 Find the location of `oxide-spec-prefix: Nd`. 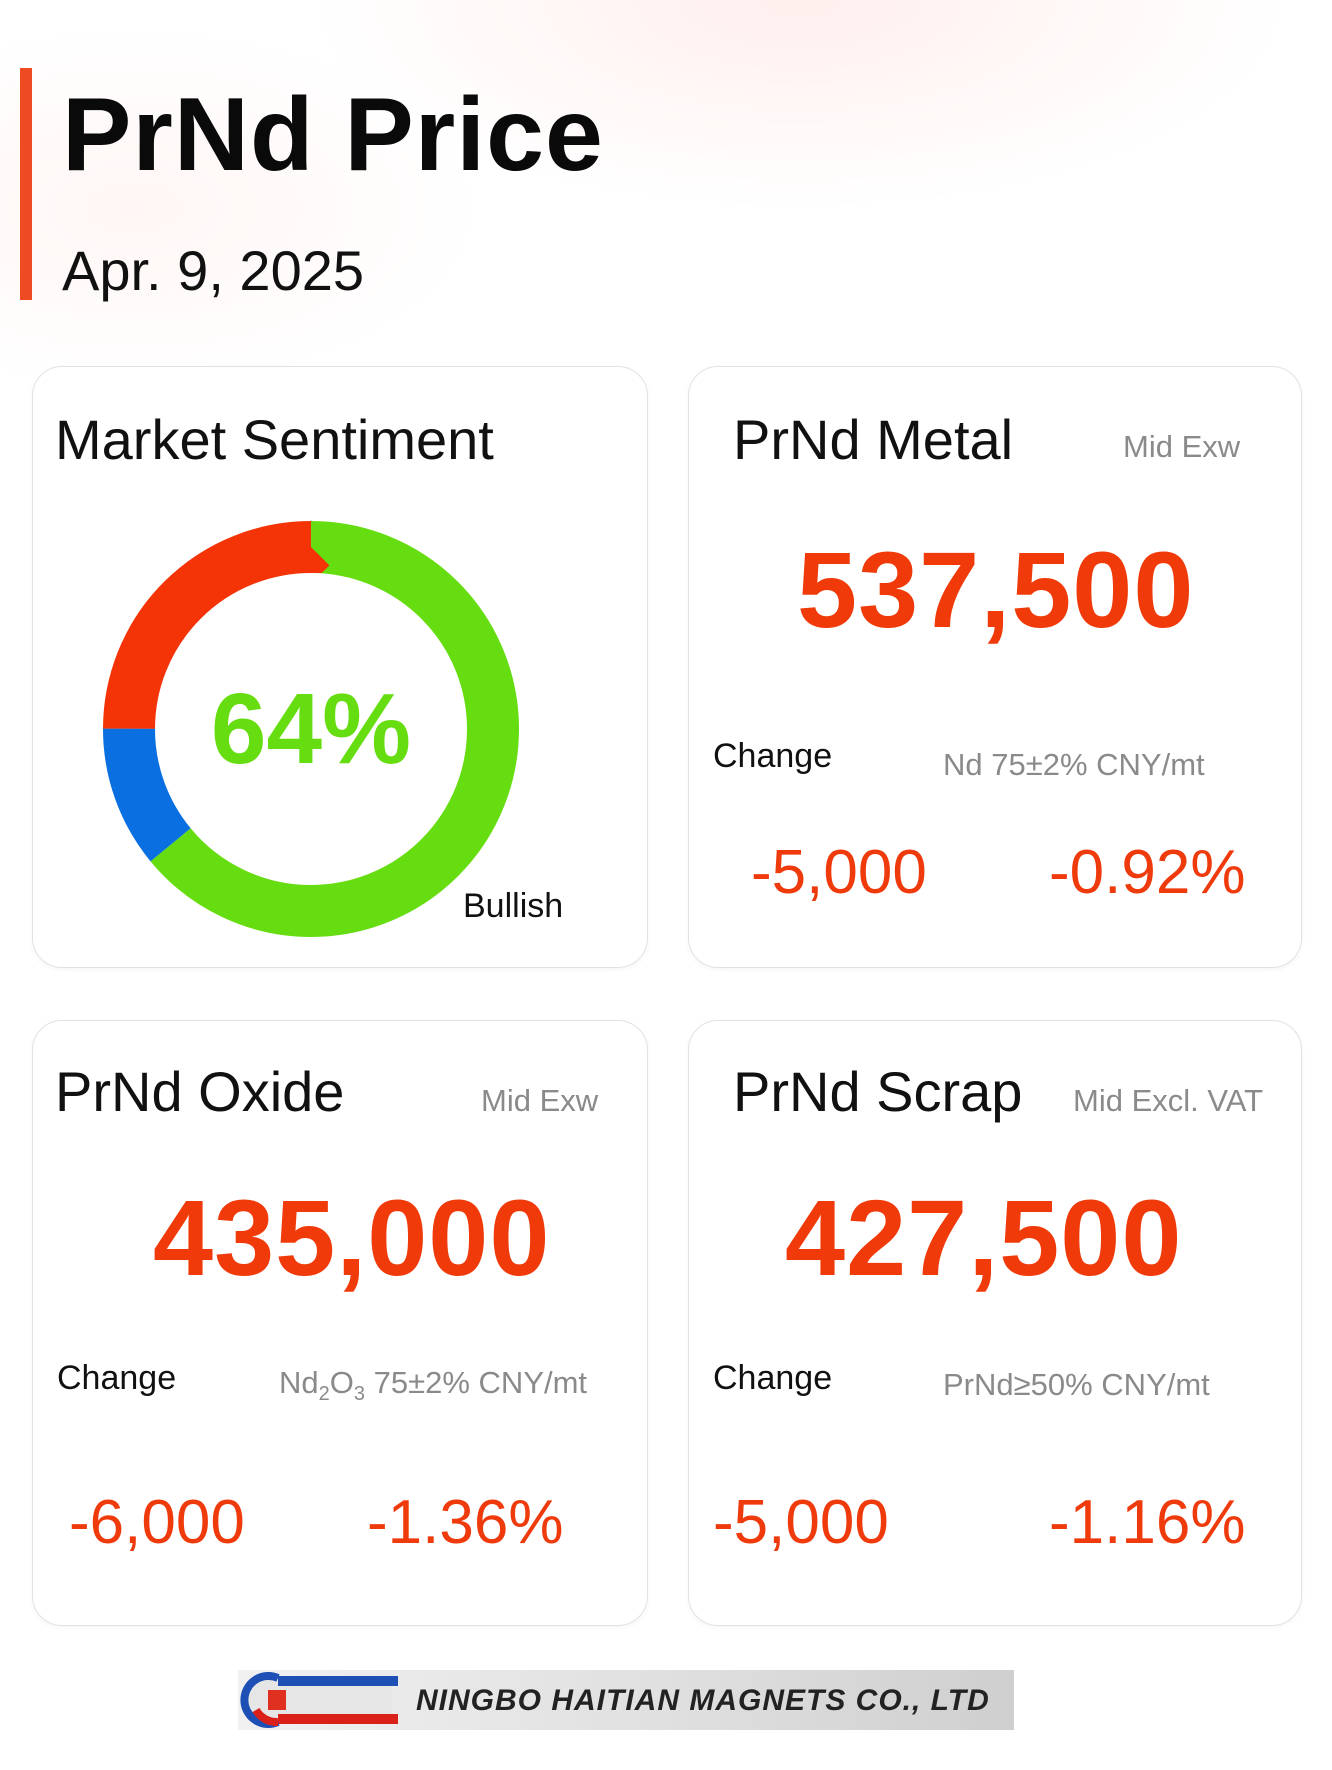

oxide-spec-prefix: Nd is located at coordinates (299, 1382).